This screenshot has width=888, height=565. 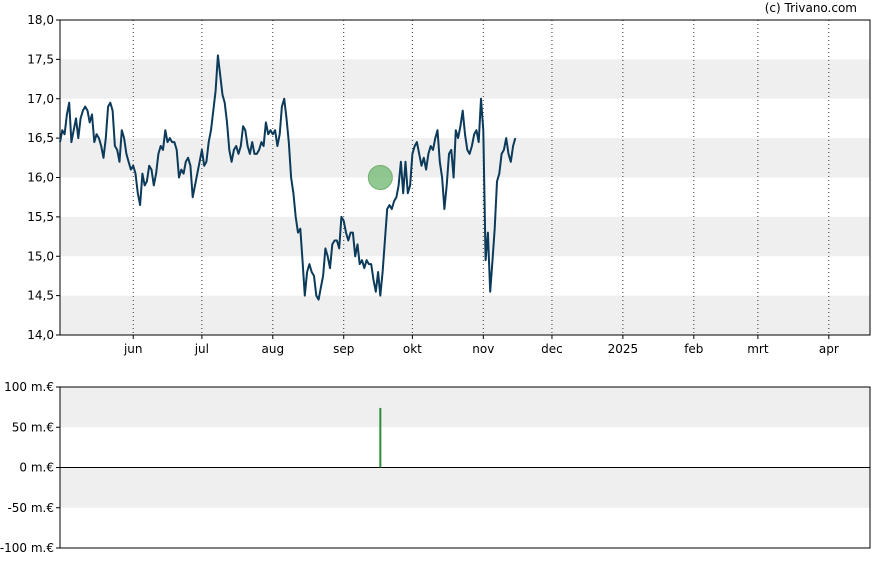 I want to click on x-tick-label: nov, so click(x=483, y=349).